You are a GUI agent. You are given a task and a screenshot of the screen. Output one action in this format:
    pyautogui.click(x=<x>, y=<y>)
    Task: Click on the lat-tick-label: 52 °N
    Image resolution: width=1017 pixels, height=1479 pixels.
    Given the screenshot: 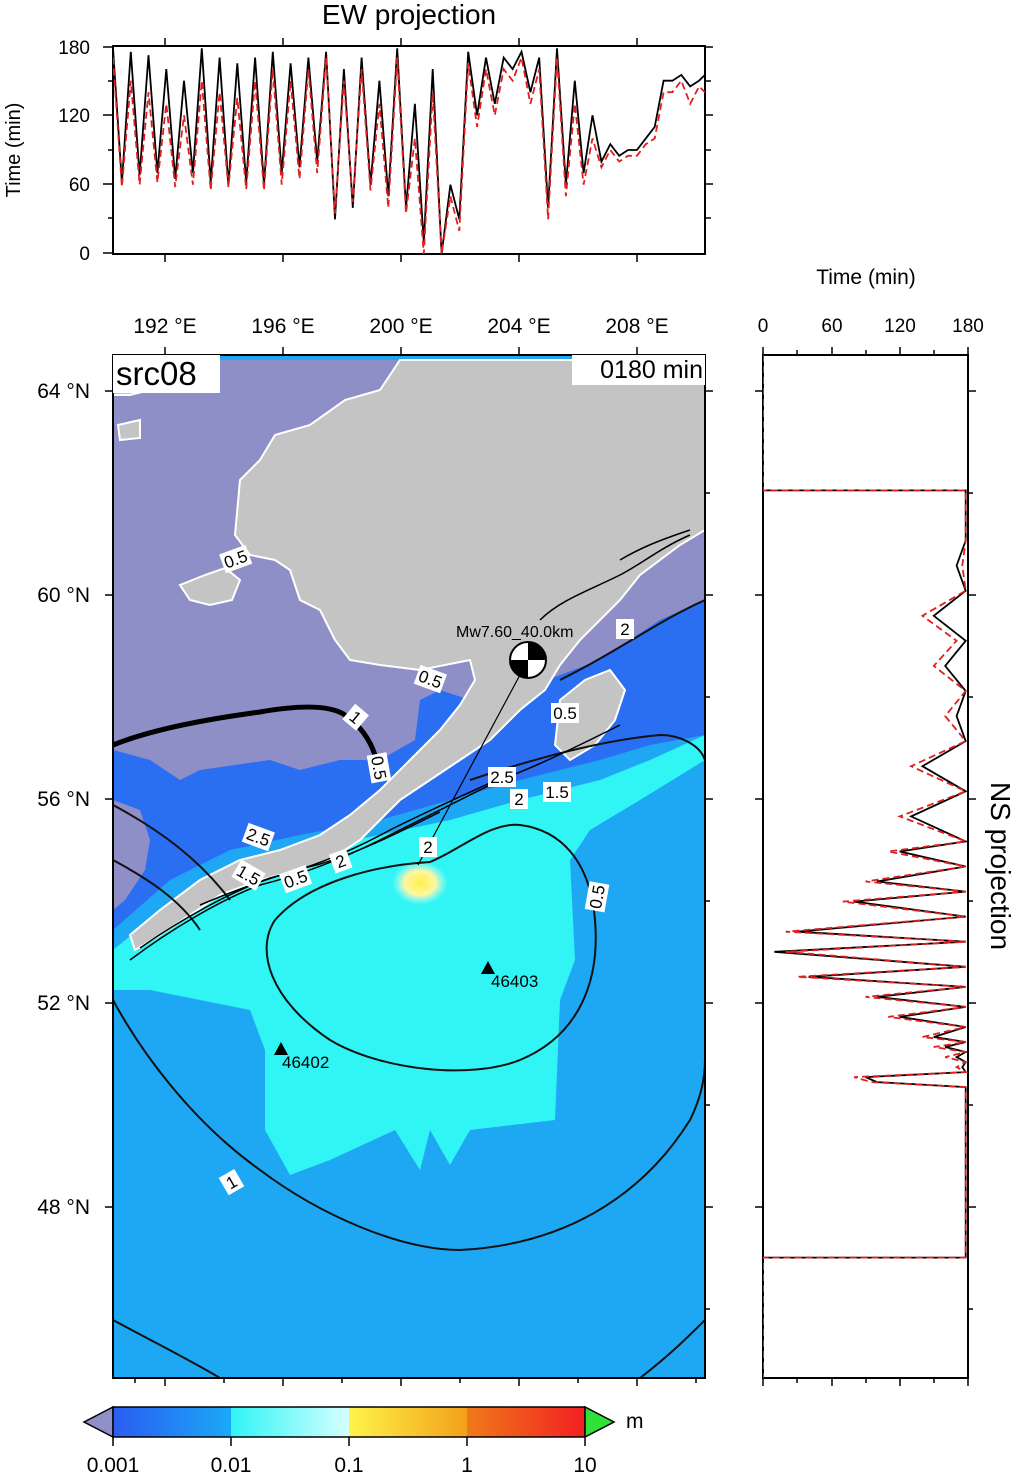 What is the action you would take?
    pyautogui.click(x=63, y=1003)
    